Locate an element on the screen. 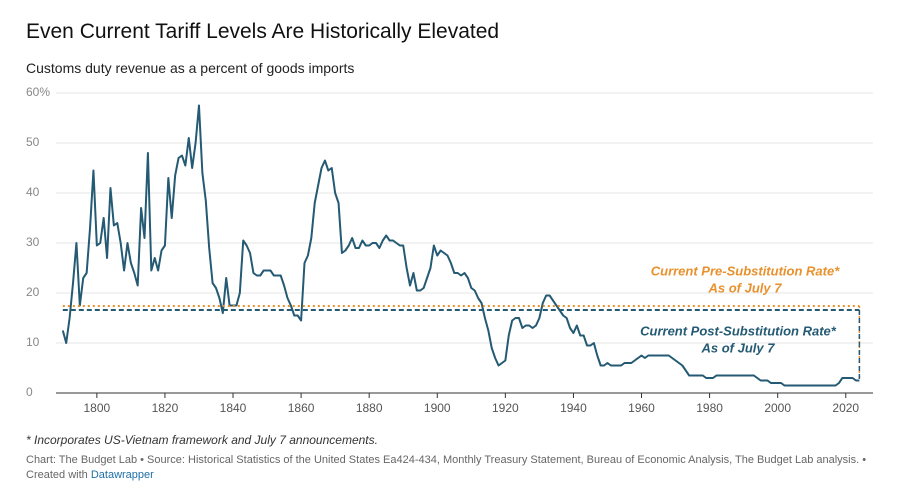 This screenshot has width=899, height=492. x-tick-label: 1800 is located at coordinates (96, 408).